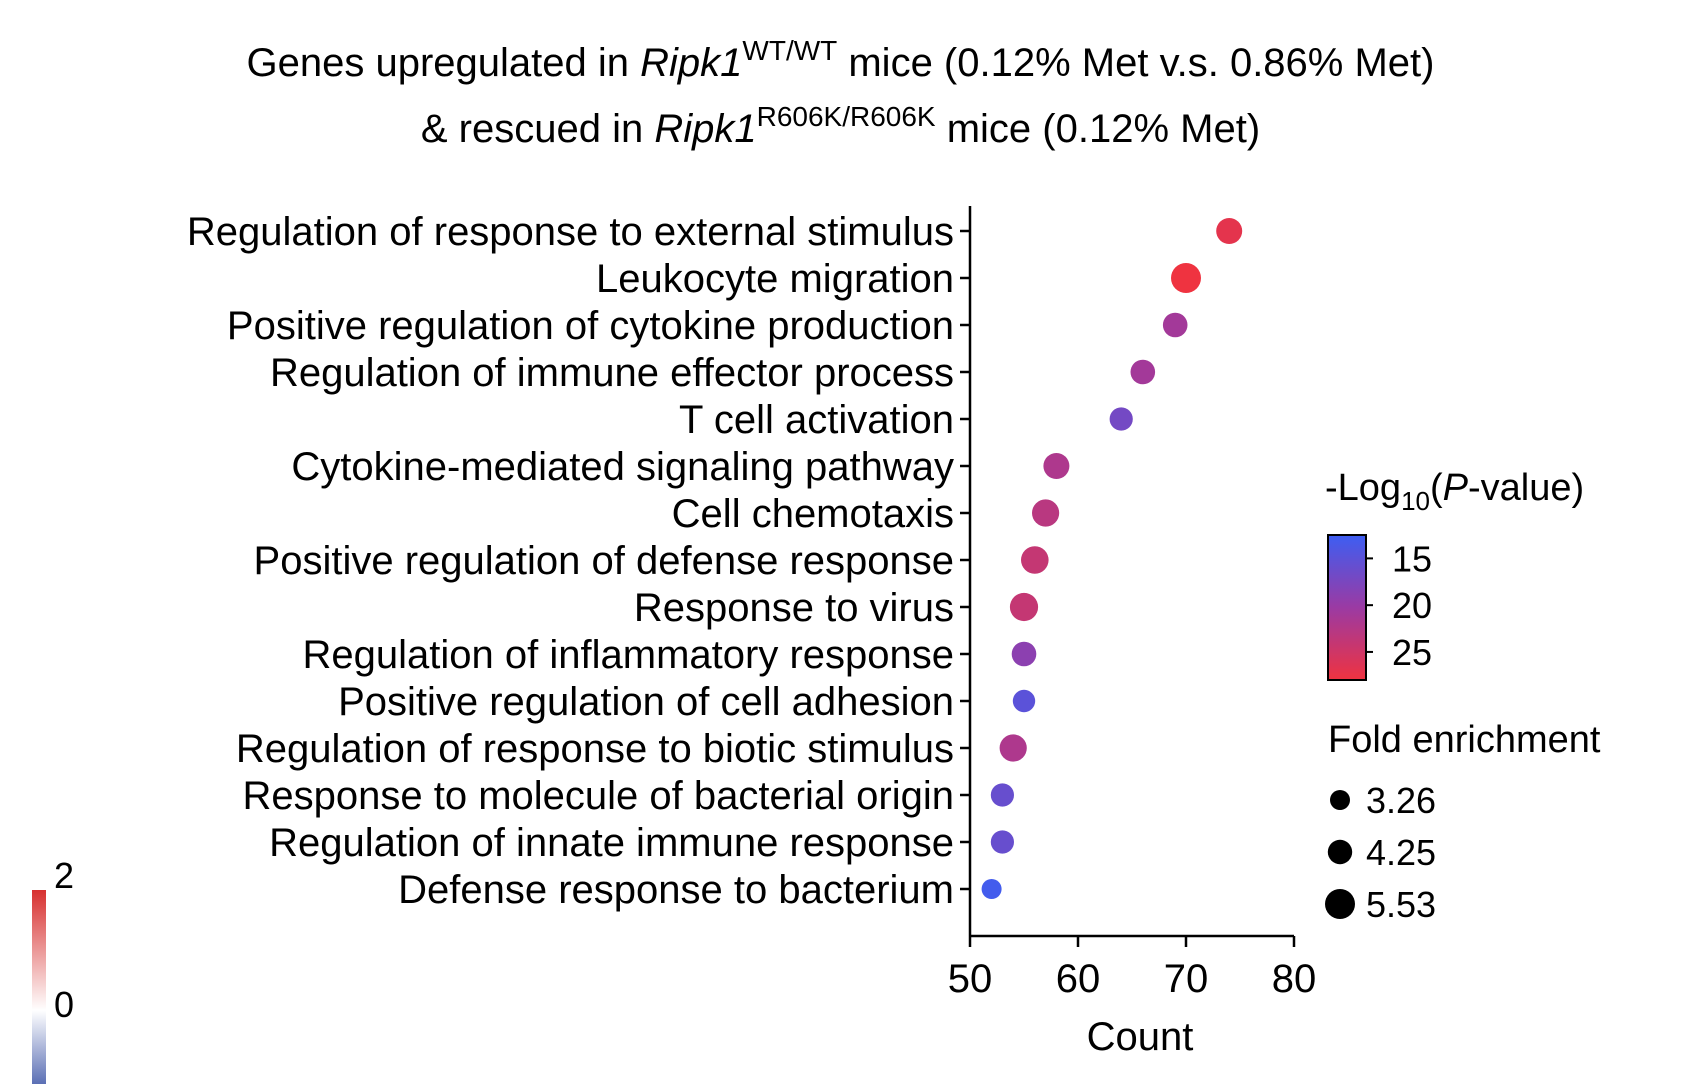 The width and height of the screenshot is (1681, 1084). What do you see at coordinates (1347, 607) in the screenshot?
I see `p-value-colorbar` at bounding box center [1347, 607].